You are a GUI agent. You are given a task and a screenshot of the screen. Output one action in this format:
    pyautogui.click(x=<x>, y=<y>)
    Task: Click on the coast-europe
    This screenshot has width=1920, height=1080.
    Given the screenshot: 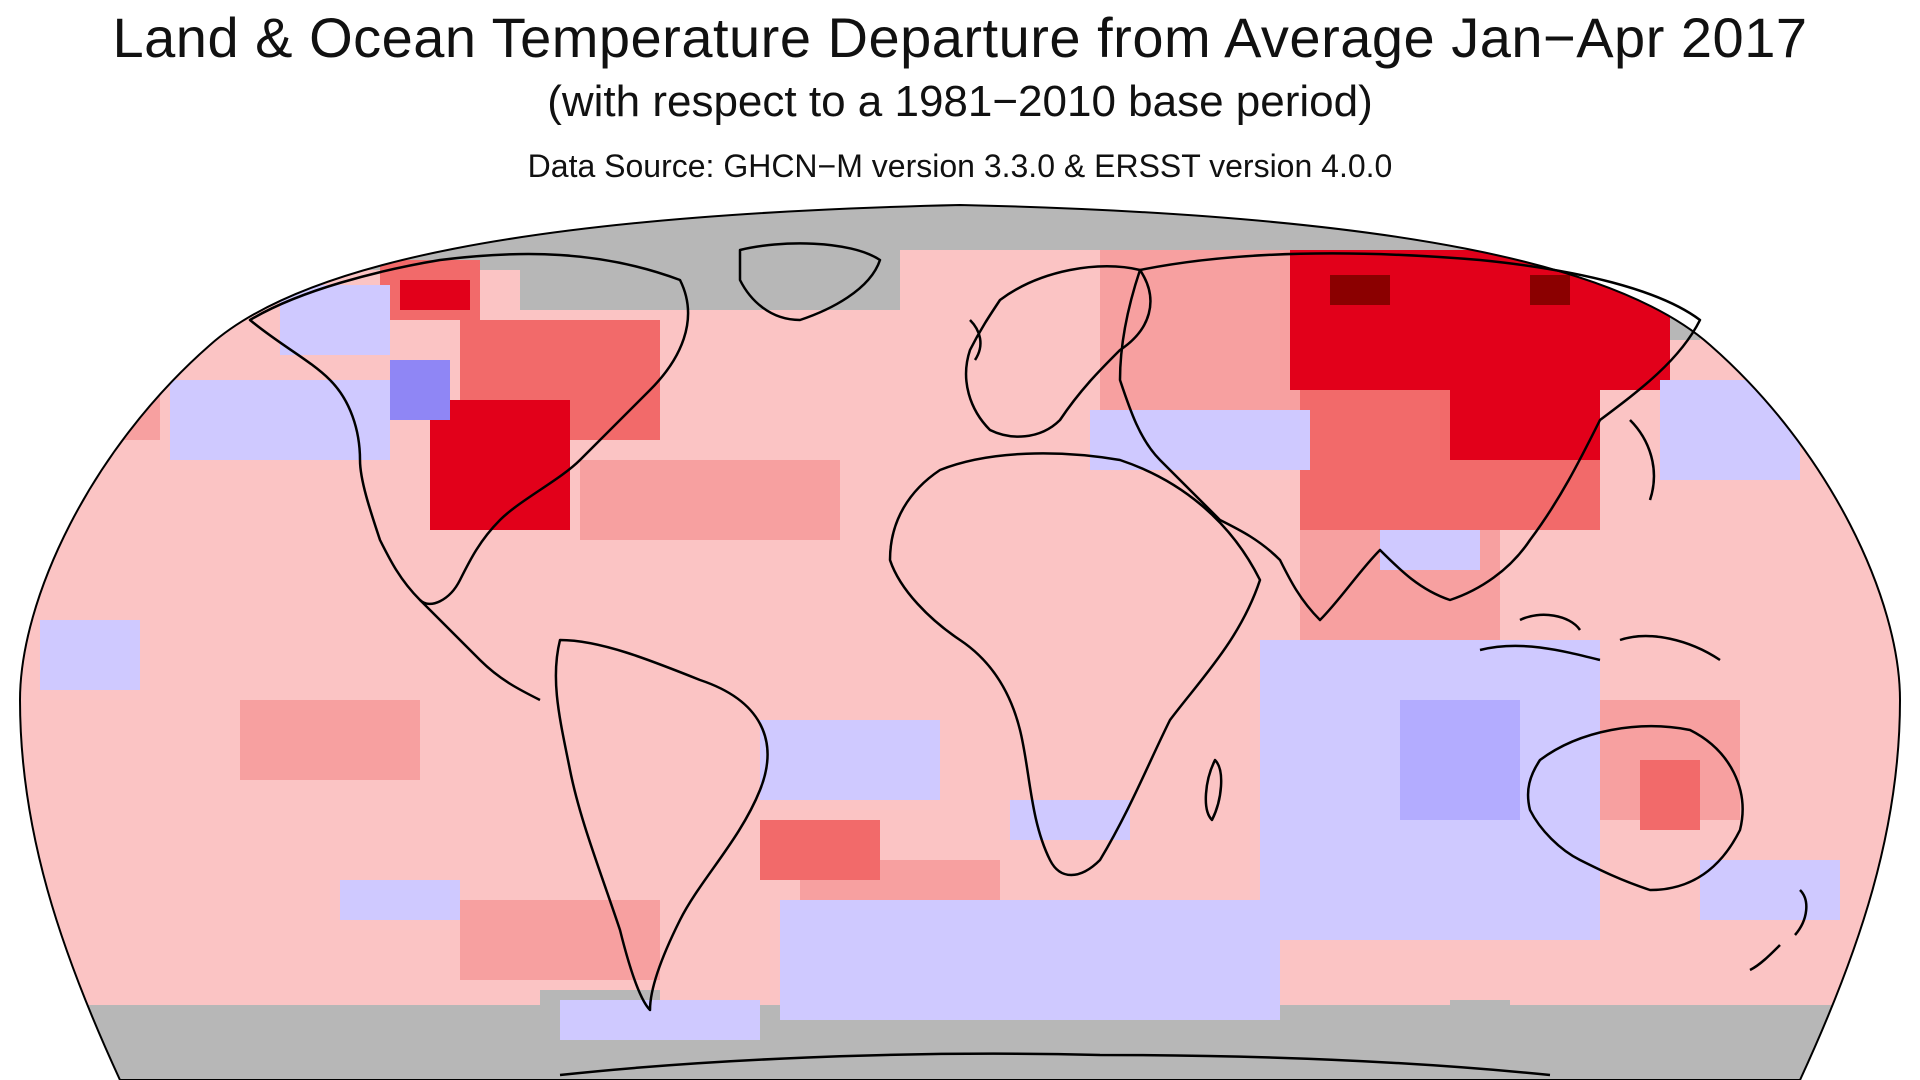 What is the action you would take?
    pyautogui.click(x=1058, y=351)
    